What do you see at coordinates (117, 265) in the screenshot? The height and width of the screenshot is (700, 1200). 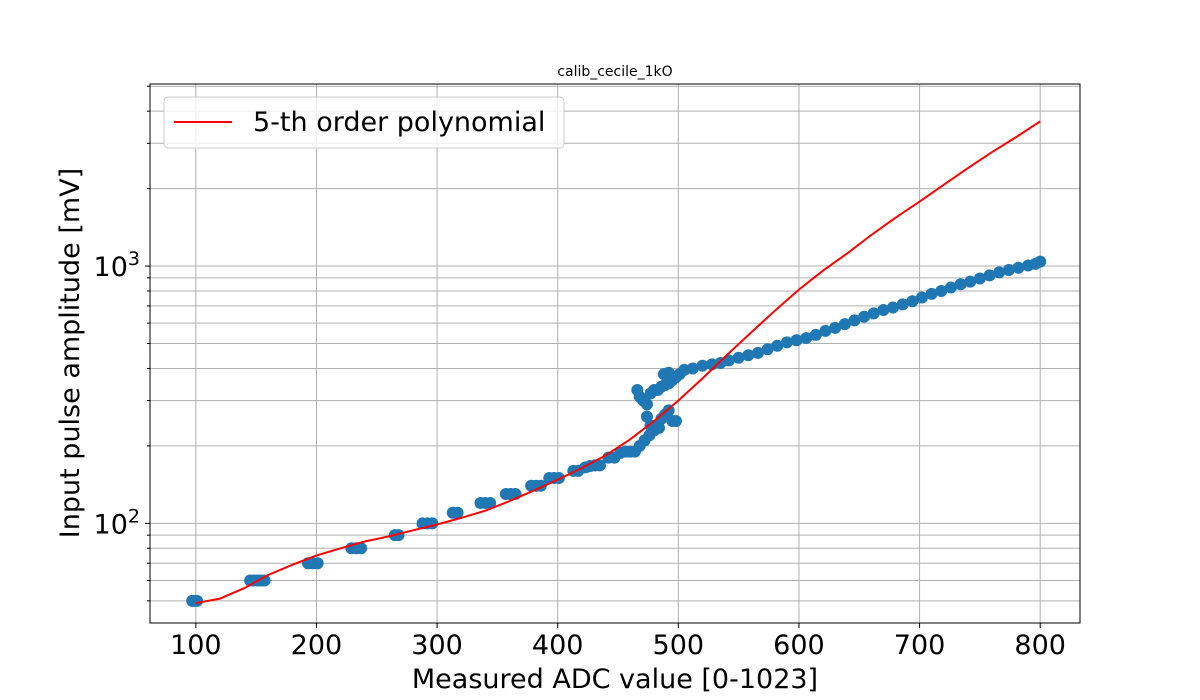 I see `y-tick-label: 10³` at bounding box center [117, 265].